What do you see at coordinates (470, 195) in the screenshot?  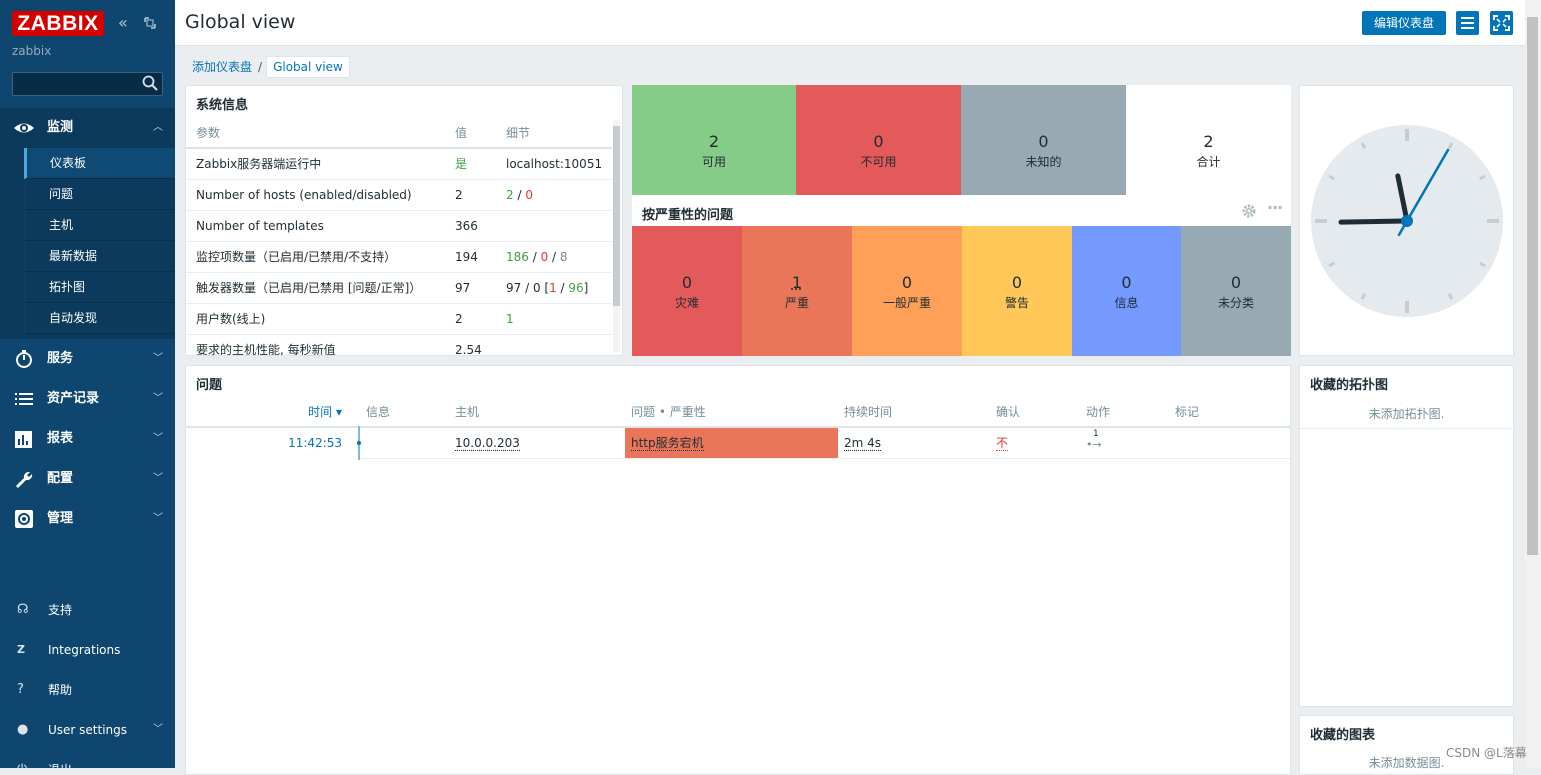 I see `value-cell: 2` at bounding box center [470, 195].